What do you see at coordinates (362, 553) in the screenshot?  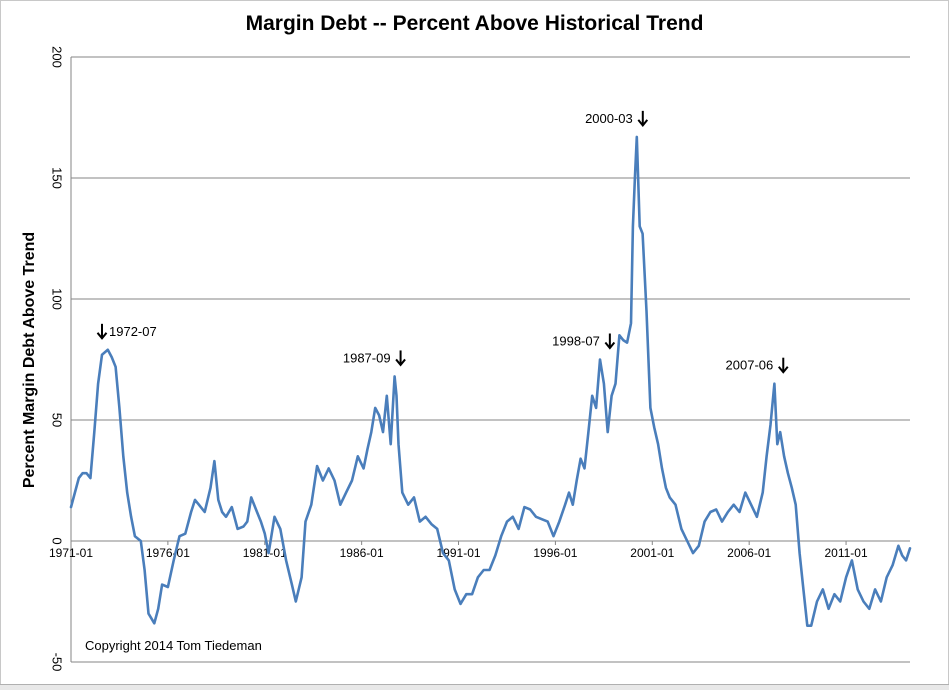 I see `x-tick-label: 1986-01` at bounding box center [362, 553].